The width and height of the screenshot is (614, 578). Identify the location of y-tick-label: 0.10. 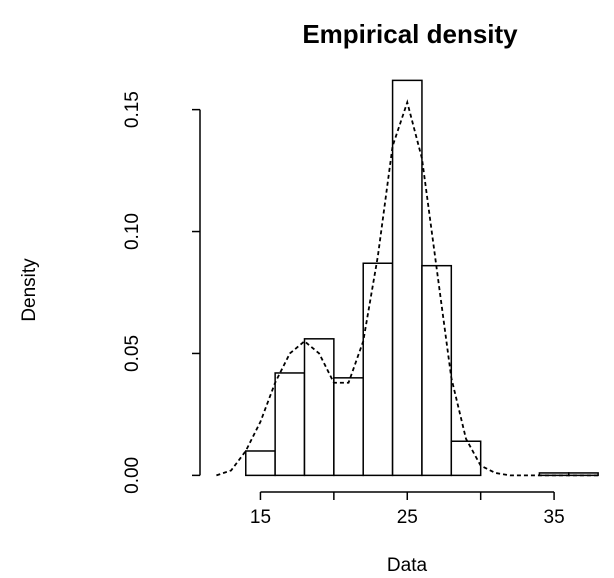
(132, 231).